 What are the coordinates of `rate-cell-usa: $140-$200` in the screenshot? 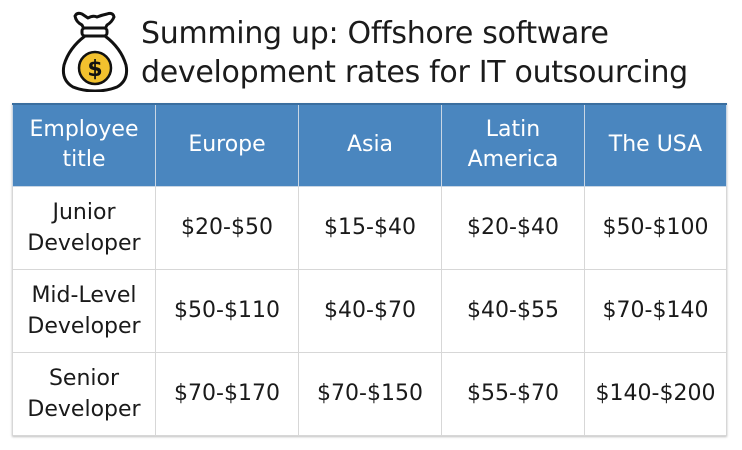 It's located at (655, 393).